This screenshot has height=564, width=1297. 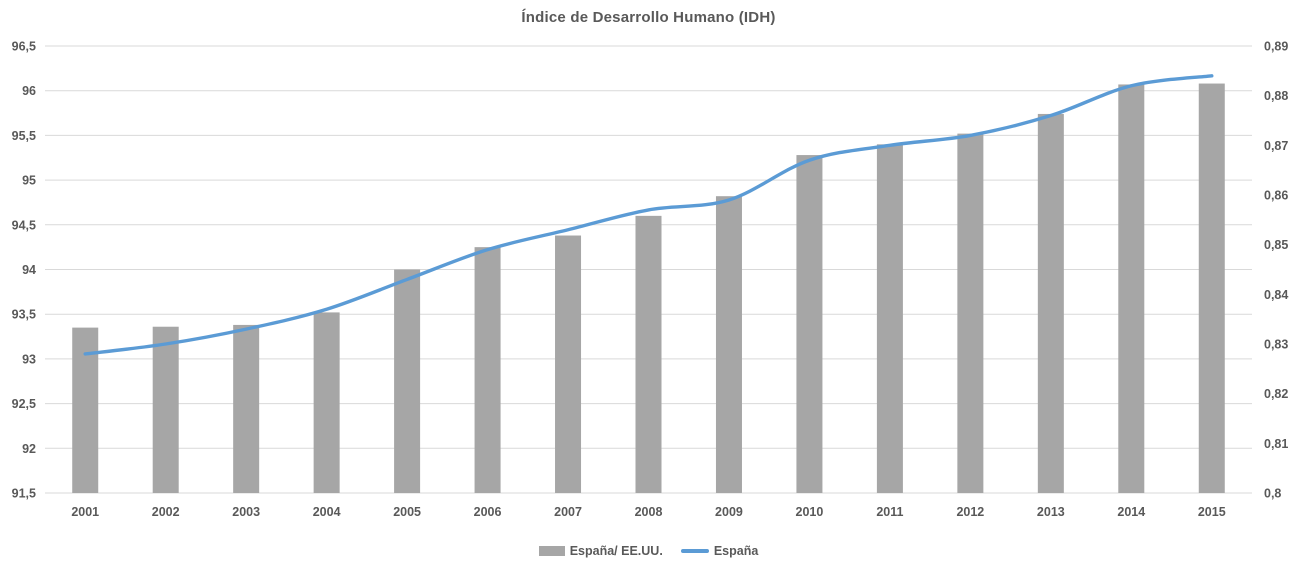 What do you see at coordinates (407, 381) in the screenshot?
I see `bar-2005` at bounding box center [407, 381].